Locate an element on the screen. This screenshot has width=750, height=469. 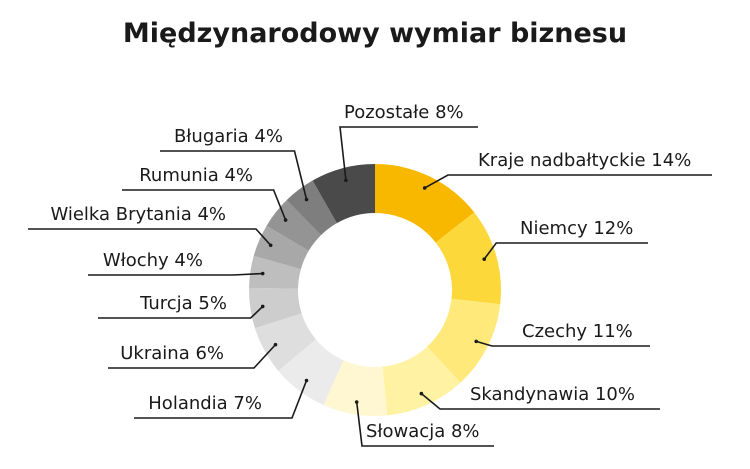
slice-label-5: Holandia 7% is located at coordinates (205, 403).